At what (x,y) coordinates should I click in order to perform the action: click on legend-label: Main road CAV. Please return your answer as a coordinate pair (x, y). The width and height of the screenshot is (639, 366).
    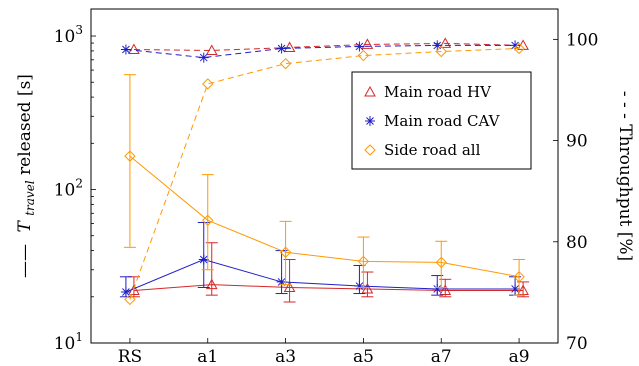
    Looking at the image, I should click on (442, 121).